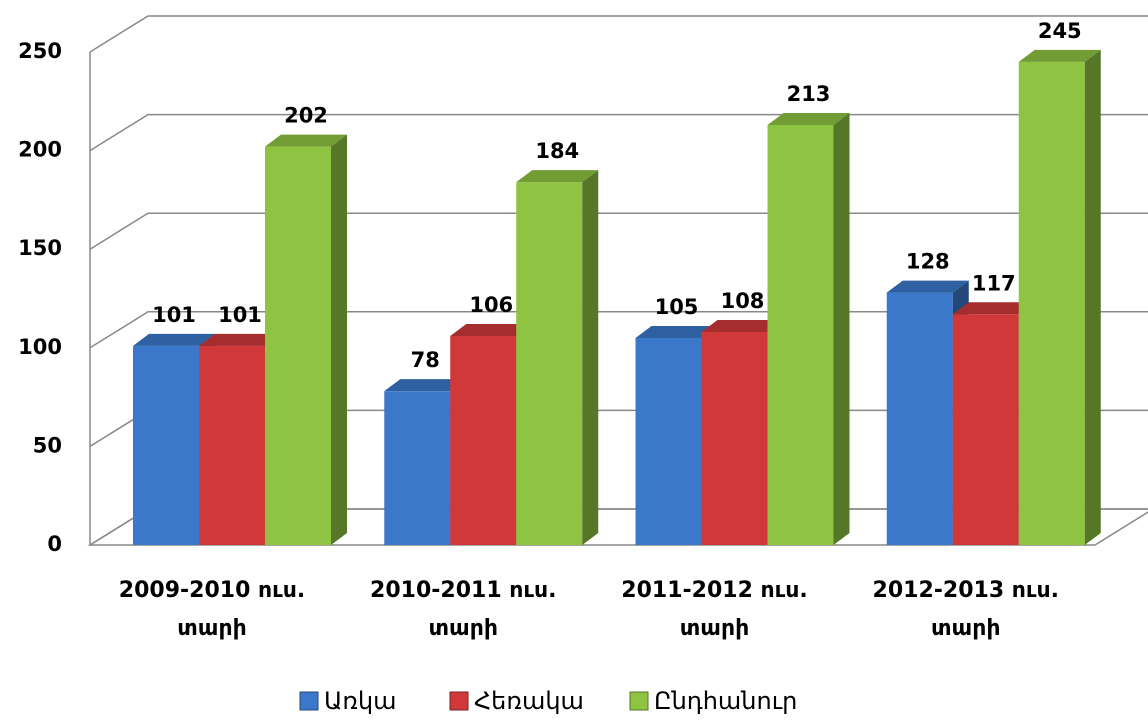 This screenshot has width=1148, height=726. I want to click on data-label: 128, so click(928, 262).